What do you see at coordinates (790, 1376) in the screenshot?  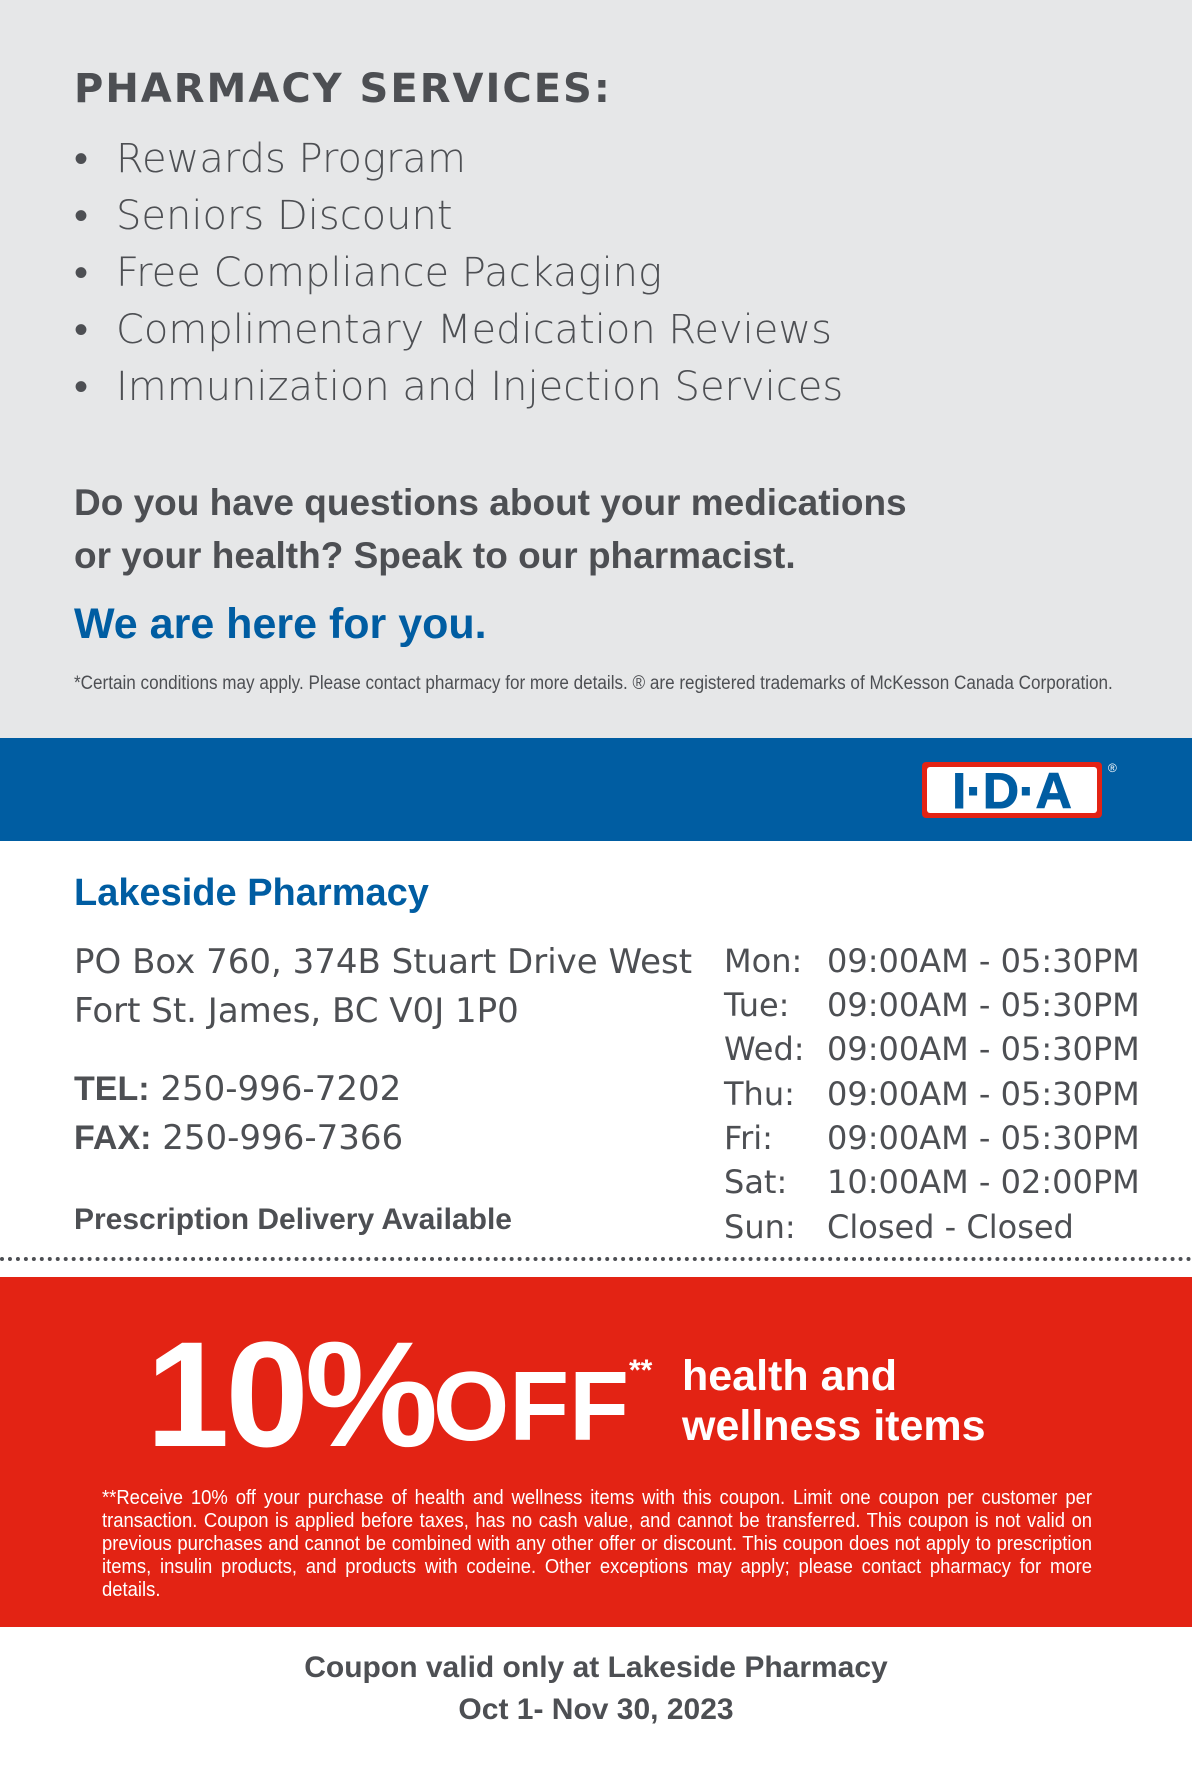 I see `coupon-item-line-1: health and` at bounding box center [790, 1376].